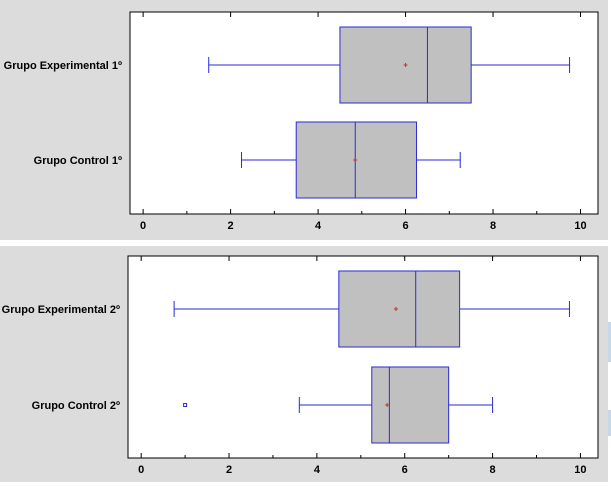  Describe the element at coordinates (63, 66) in the screenshot. I see `category-label: Grupo Experimental 1º` at that location.